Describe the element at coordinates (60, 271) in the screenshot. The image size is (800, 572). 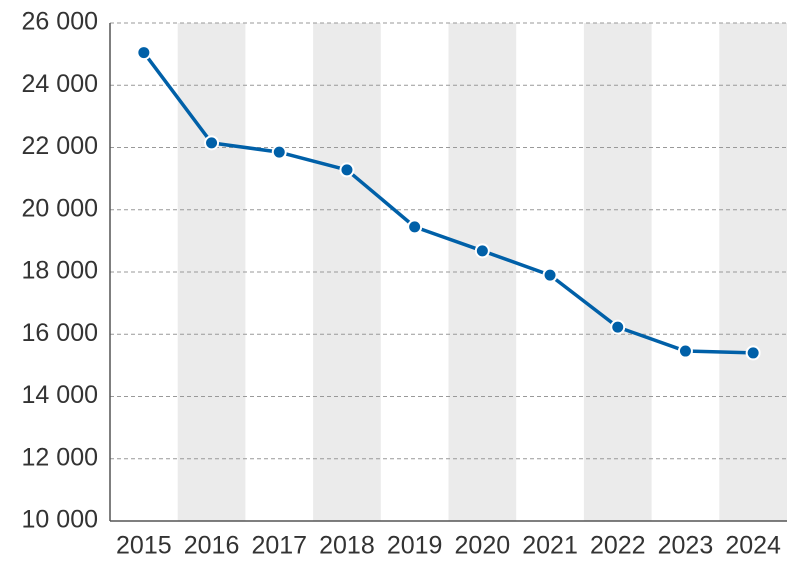
I see `y-tick-label: 18 000` at that location.